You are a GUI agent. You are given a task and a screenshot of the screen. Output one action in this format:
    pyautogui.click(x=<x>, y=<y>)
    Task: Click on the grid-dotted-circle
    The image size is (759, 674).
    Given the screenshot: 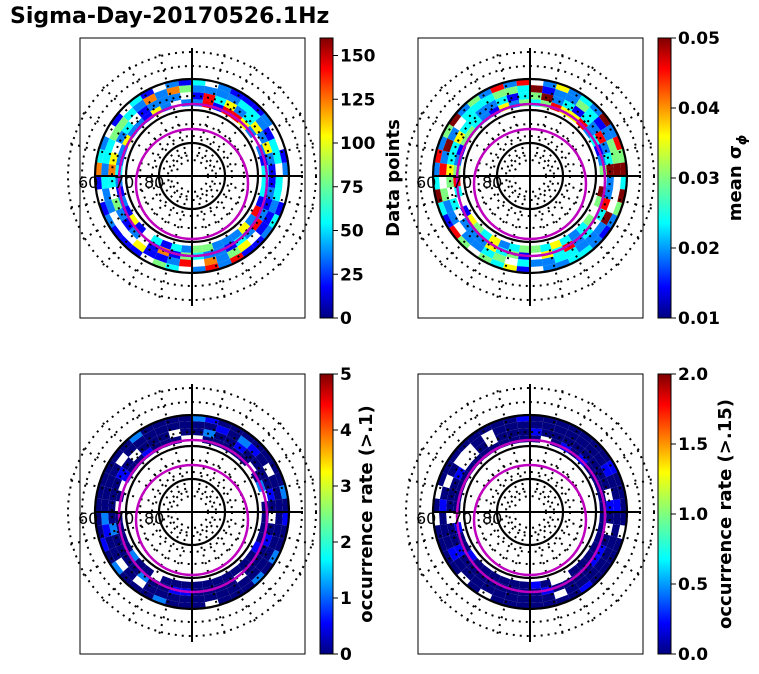 What is the action you would take?
    pyautogui.click(x=192, y=512)
    